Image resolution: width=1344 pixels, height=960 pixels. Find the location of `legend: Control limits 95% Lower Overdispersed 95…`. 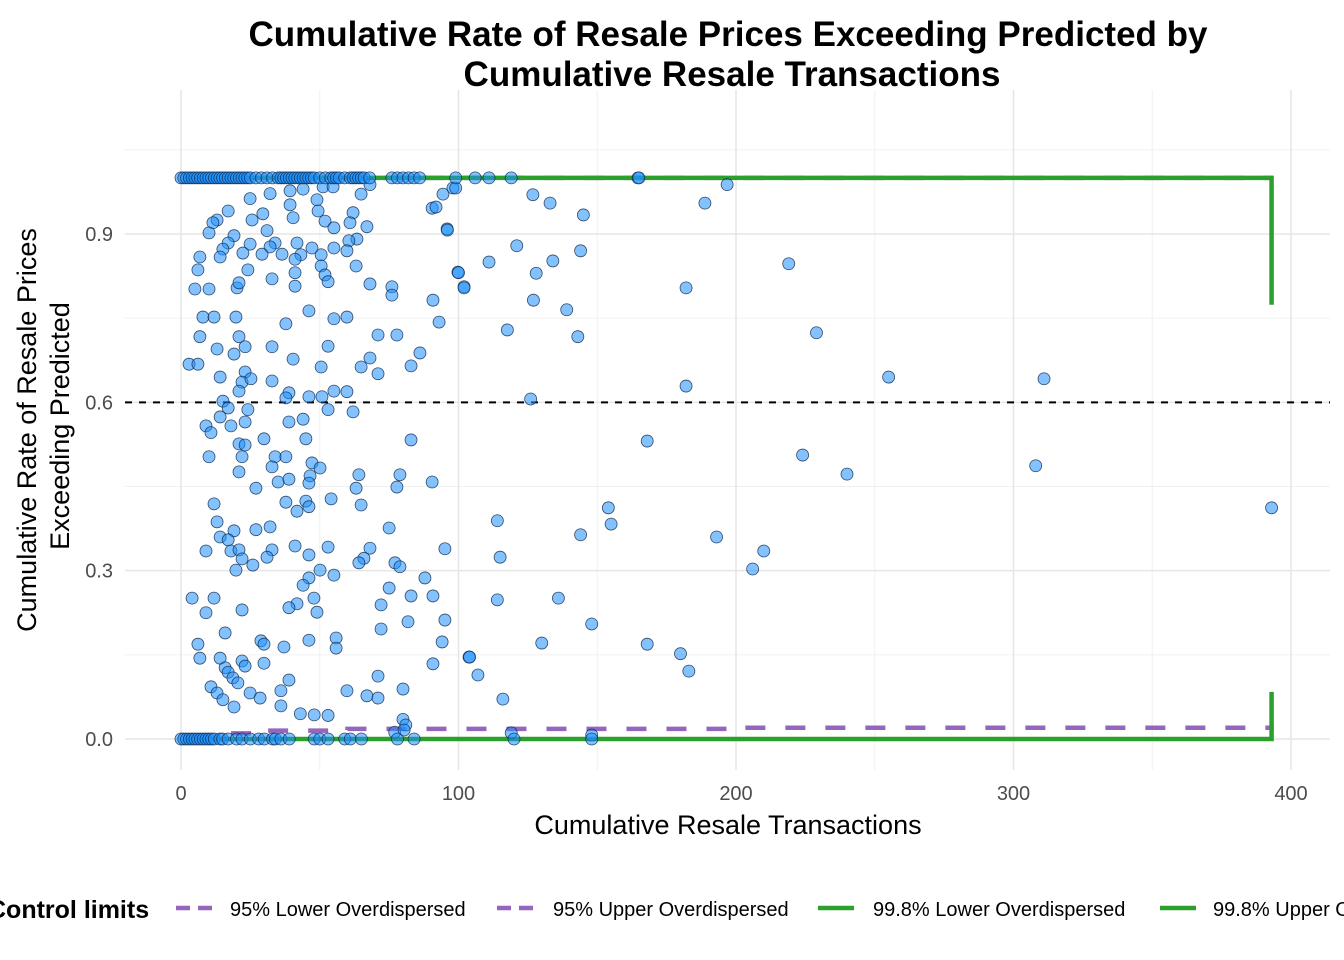

legend: Control limits 95% Lower Overdispersed 95… is located at coordinates (672, 910).